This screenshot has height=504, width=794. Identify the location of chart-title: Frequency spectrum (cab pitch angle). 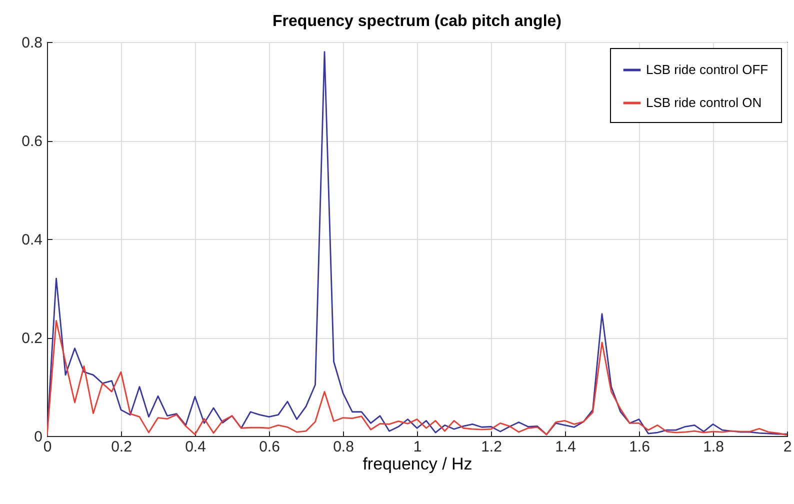
(417, 21).